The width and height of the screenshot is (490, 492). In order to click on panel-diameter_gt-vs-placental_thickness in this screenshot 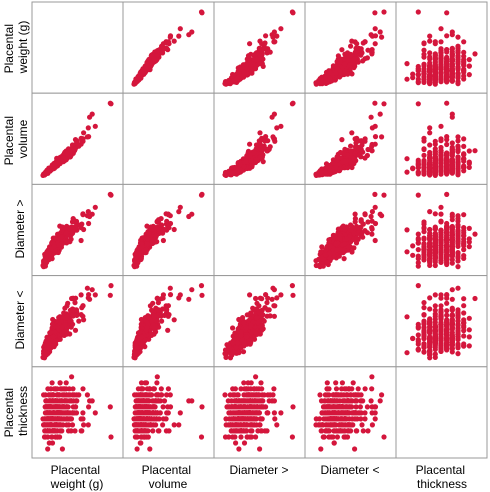, I will do `click(441, 230)`.